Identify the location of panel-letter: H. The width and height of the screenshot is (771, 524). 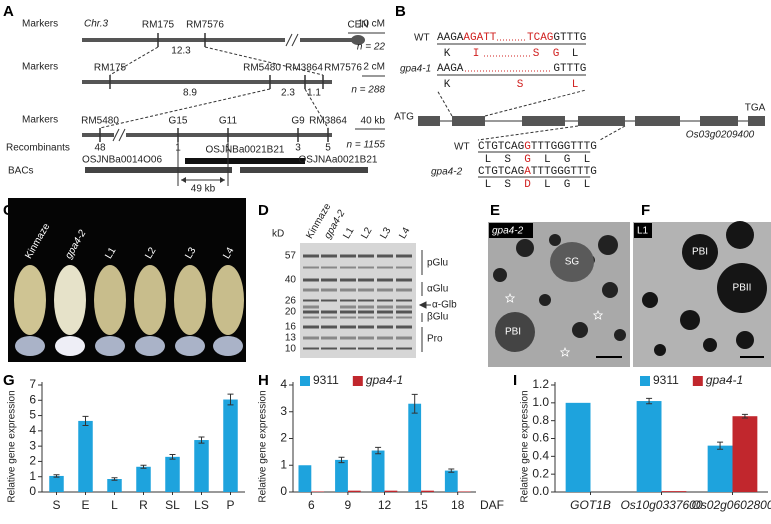
(263, 380).